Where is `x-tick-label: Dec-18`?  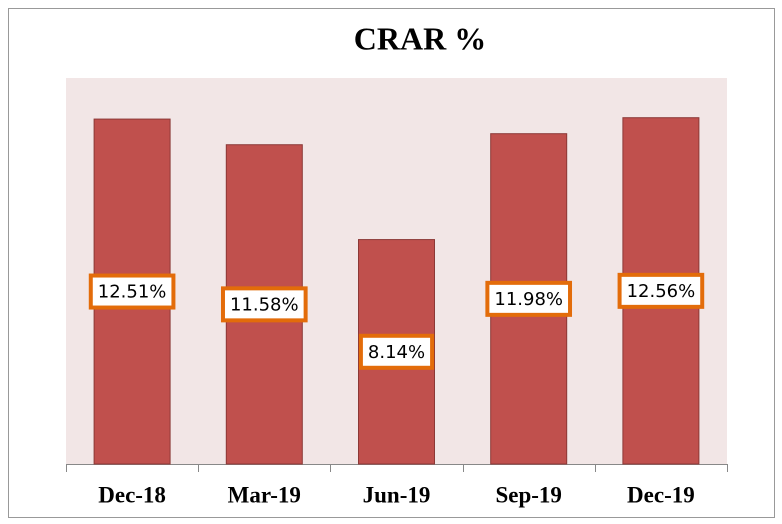
x-tick-label: Dec-18 is located at coordinates (132, 494).